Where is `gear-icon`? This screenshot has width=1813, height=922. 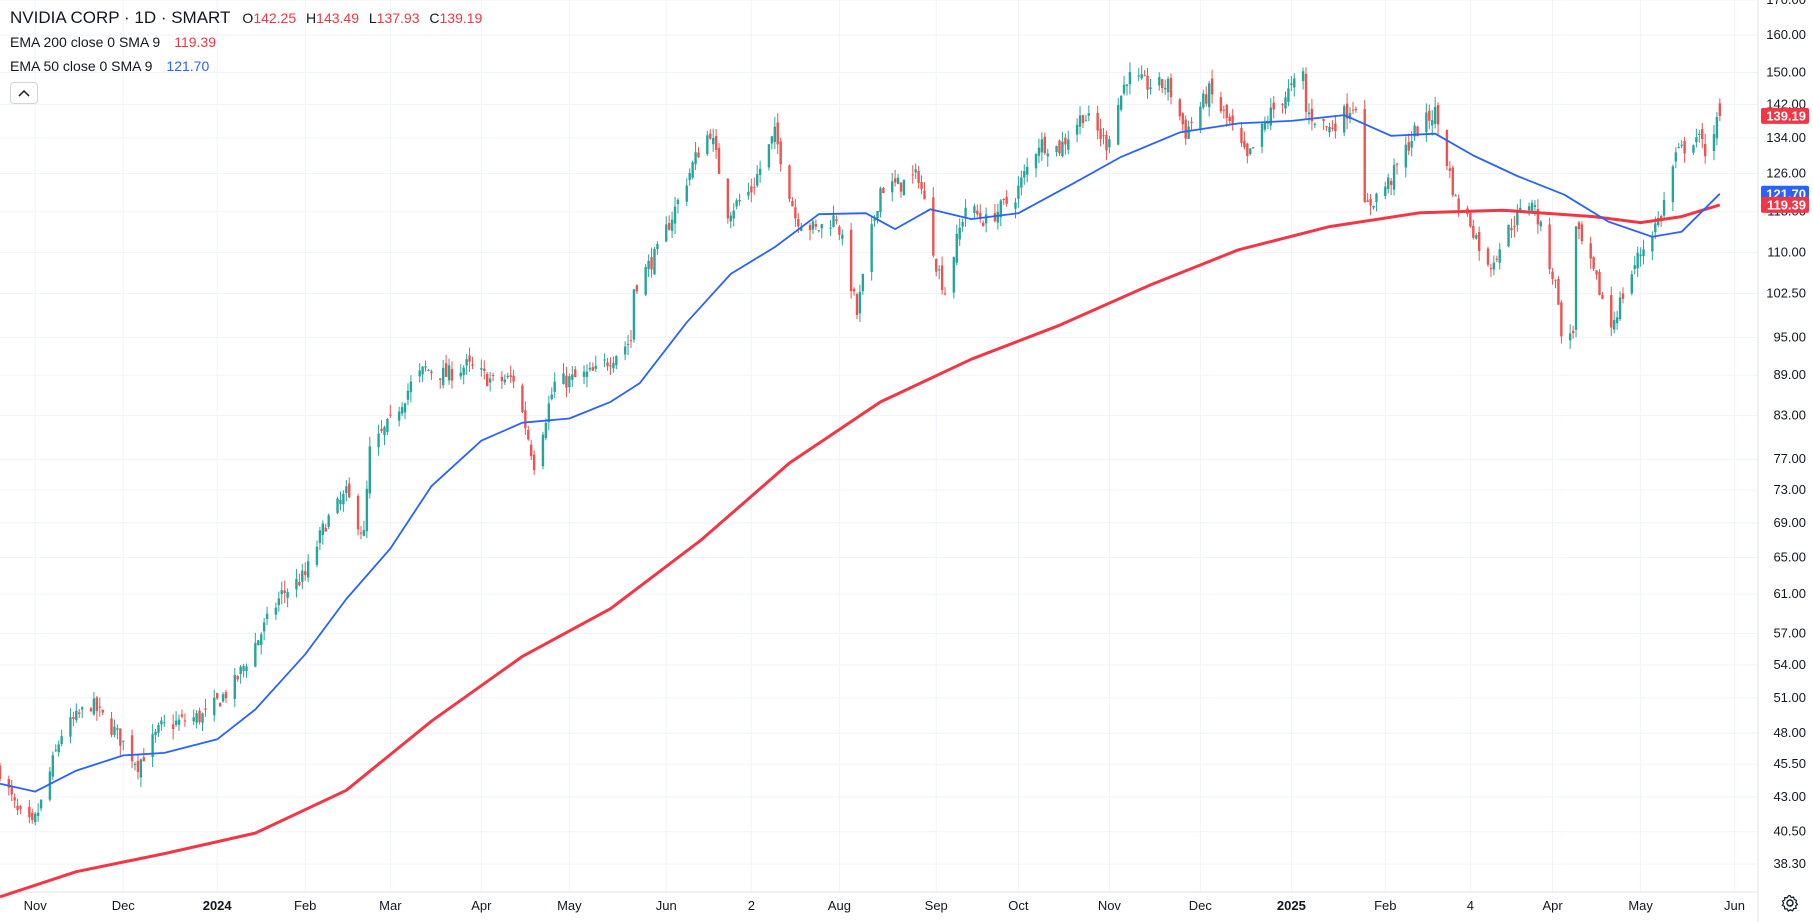 gear-icon is located at coordinates (1790, 903).